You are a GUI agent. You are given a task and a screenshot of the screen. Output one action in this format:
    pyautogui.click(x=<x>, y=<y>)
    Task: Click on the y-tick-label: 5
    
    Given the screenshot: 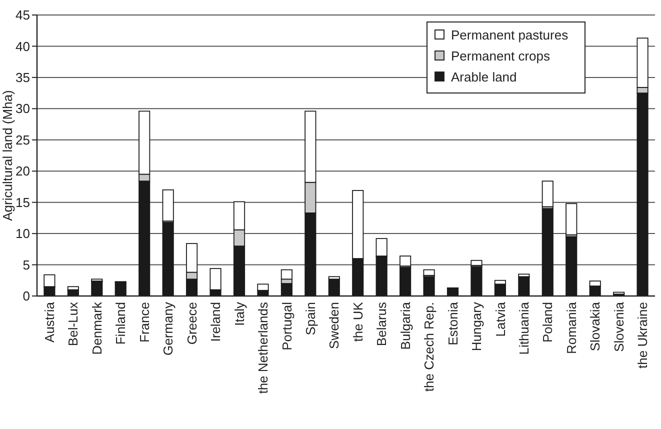 What is the action you would take?
    pyautogui.click(x=26, y=264)
    